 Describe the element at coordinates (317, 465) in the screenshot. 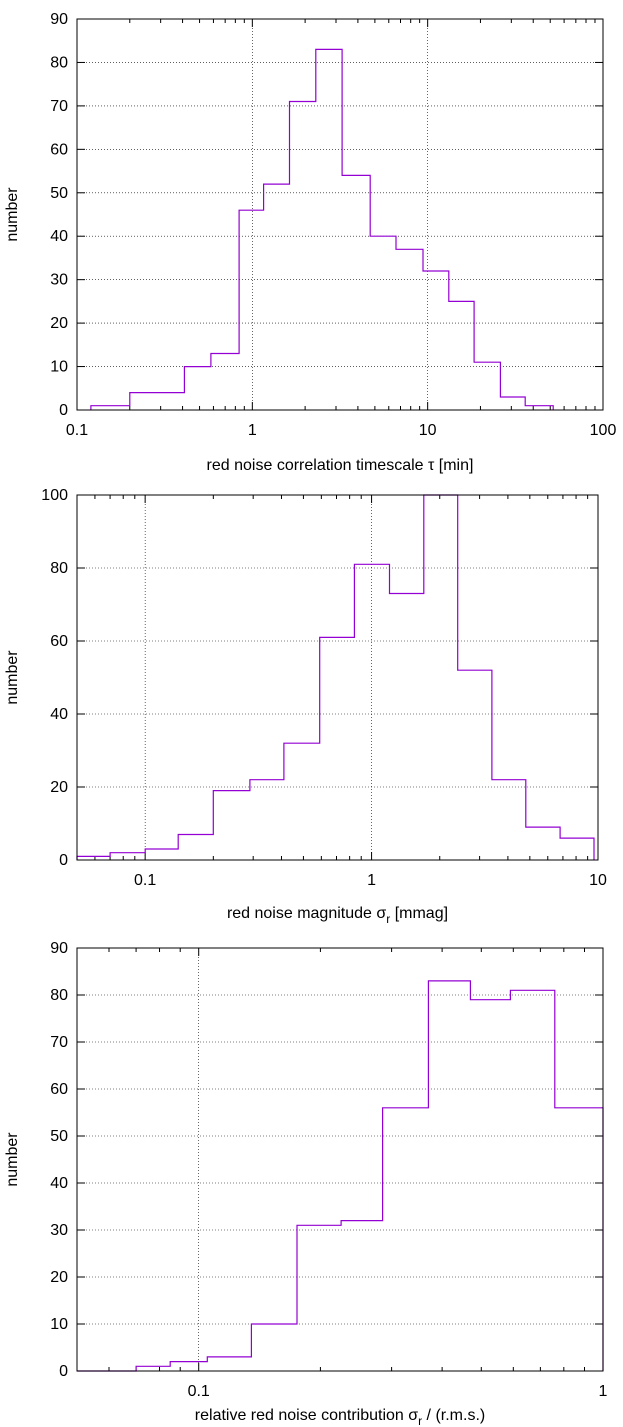

I see `x-axis-label-main: red noise correlation timescale` at that location.